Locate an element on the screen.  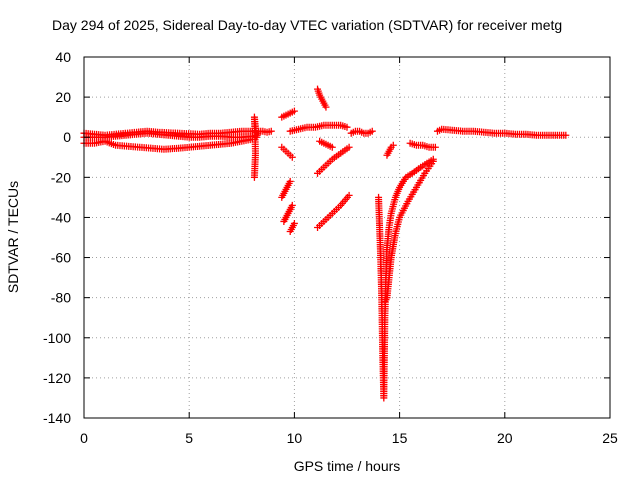
y-tick-label: -80 is located at coordinates (61, 298).